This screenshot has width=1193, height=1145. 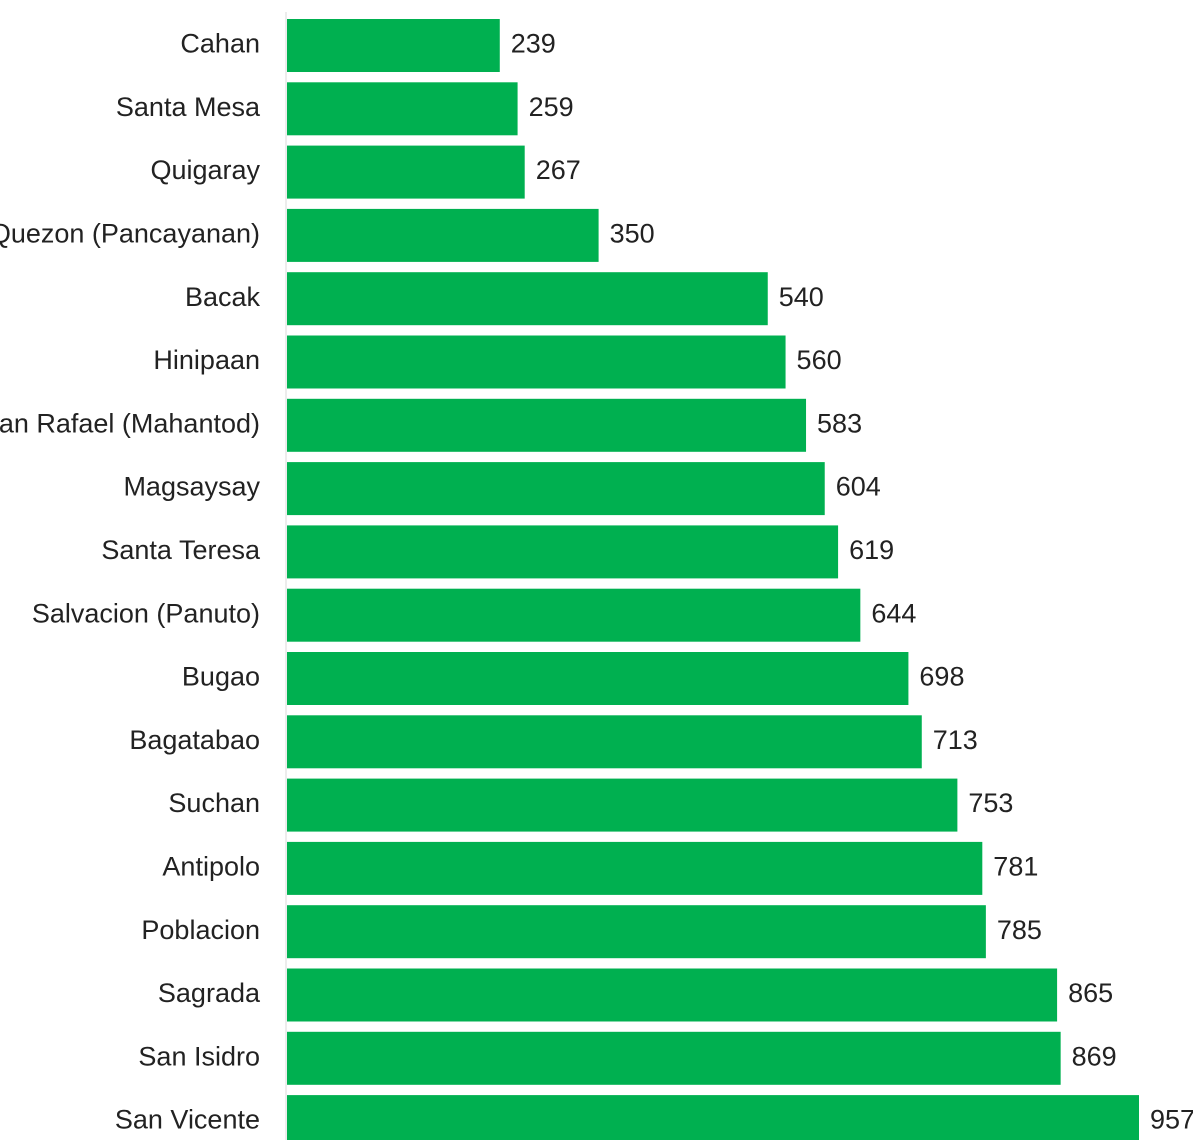 I want to click on data-label: 619, so click(x=871, y=550).